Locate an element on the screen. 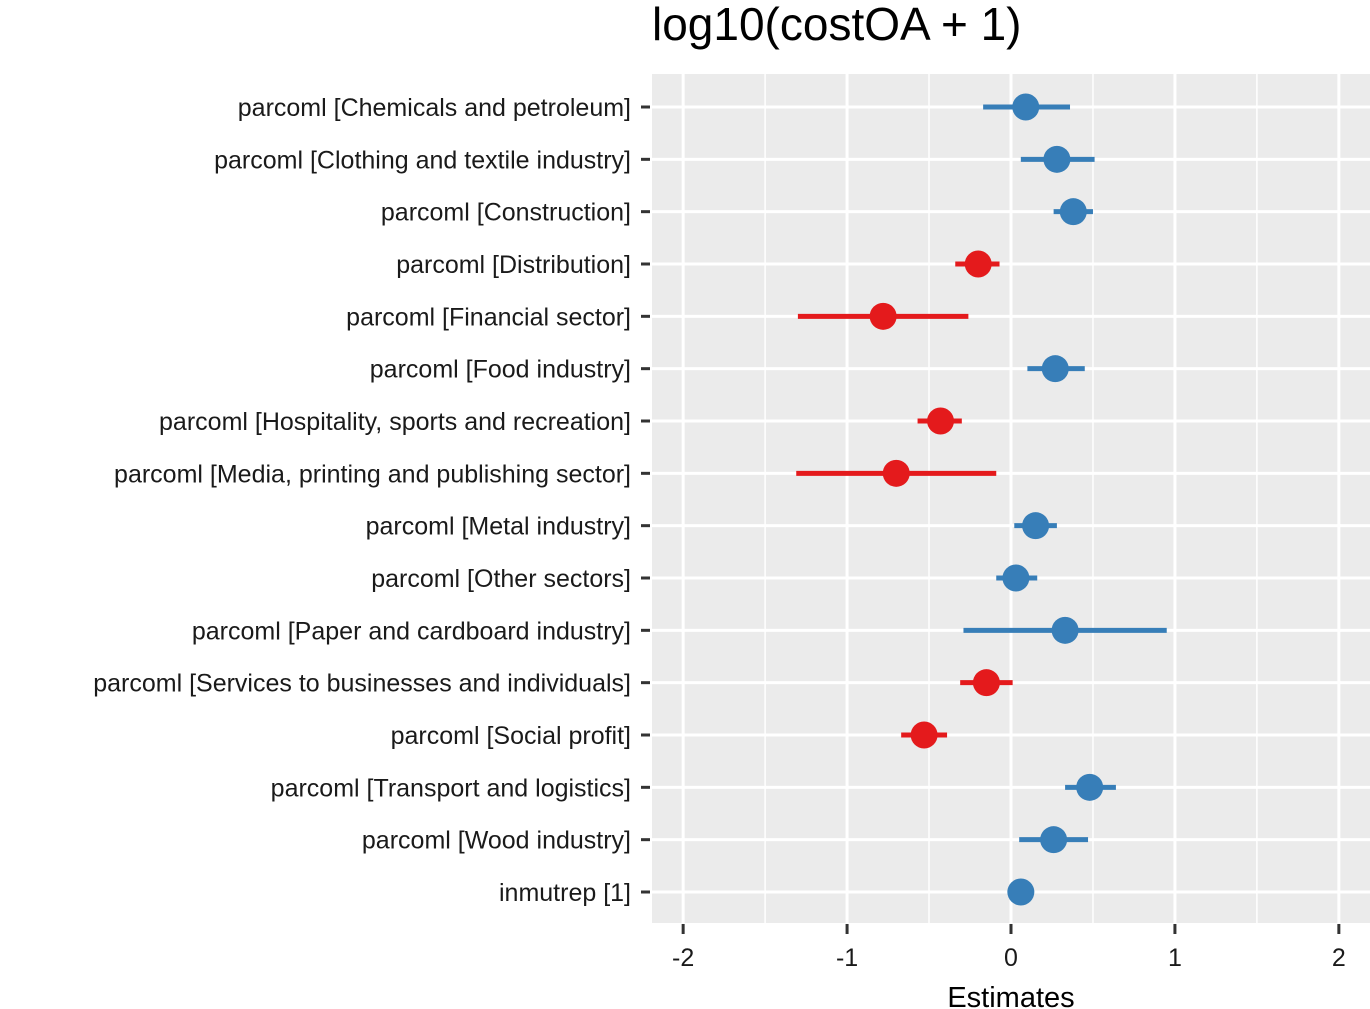  y-tick-label: parcoml [Chemicals and petroleum] is located at coordinates (434, 108).